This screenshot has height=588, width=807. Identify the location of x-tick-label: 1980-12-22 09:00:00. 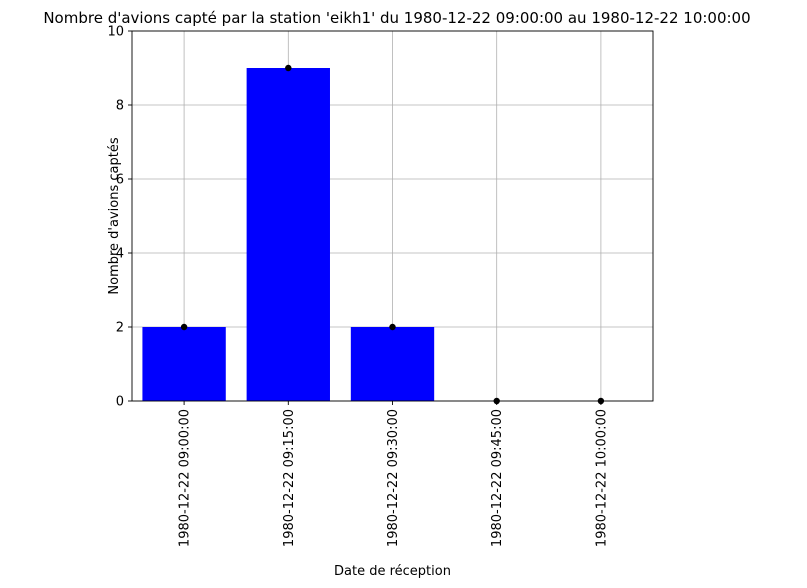
(185, 478).